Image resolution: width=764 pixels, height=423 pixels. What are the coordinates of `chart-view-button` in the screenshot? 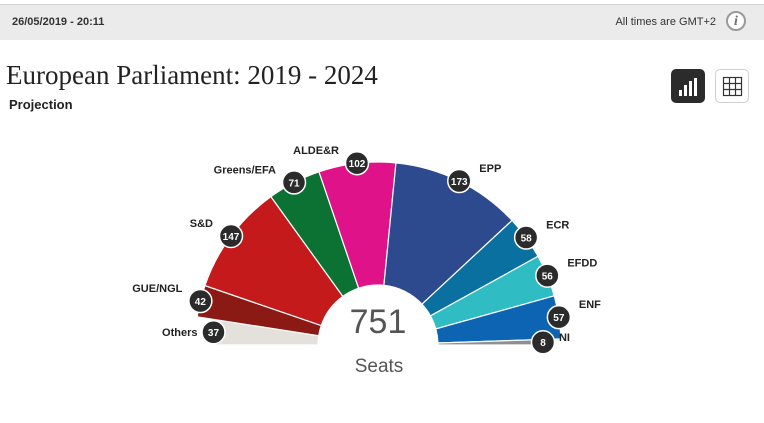 It's located at (688, 86).